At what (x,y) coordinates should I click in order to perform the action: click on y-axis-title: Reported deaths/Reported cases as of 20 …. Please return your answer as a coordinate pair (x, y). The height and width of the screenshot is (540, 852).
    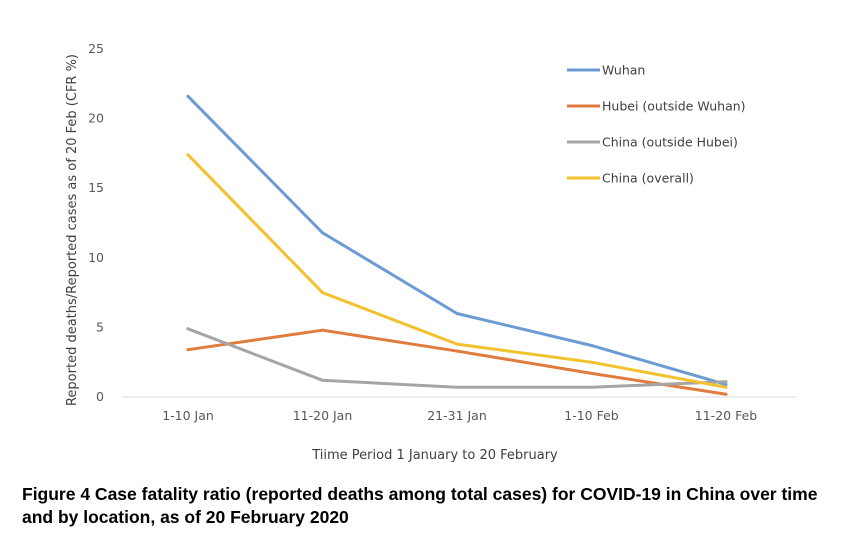
    Looking at the image, I should click on (72, 230).